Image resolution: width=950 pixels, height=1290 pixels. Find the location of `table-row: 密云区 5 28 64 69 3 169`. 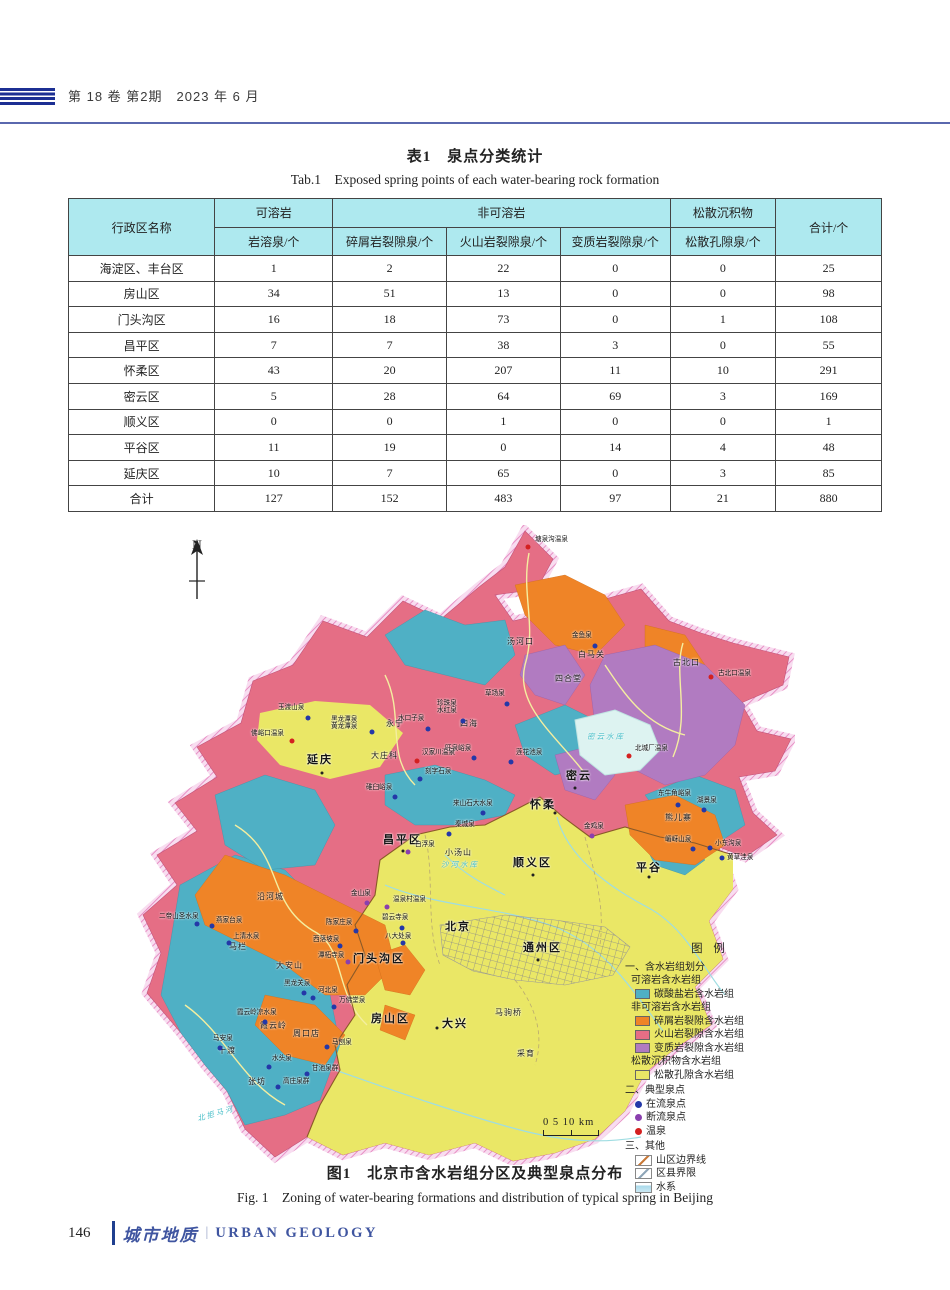

table-row: 密云区 5 28 64 69 3 169 is located at coordinates (474, 396).